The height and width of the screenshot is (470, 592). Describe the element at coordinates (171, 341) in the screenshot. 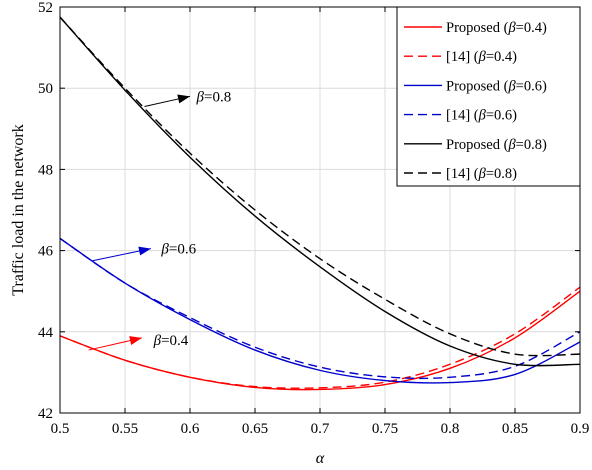

I see `annotation-label: β=0.4` at that location.